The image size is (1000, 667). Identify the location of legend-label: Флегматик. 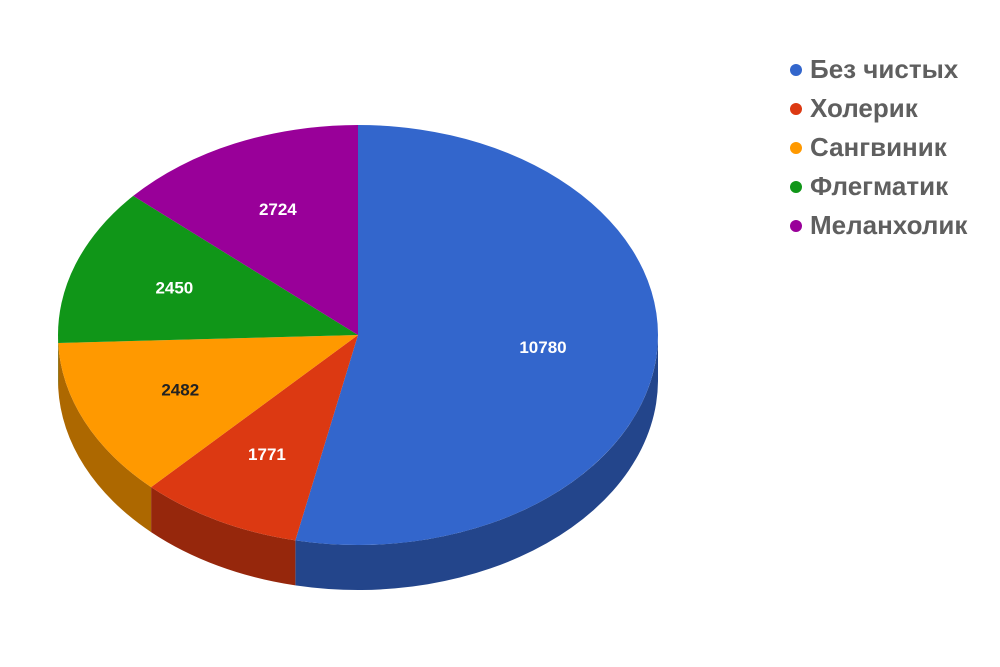
(879, 186).